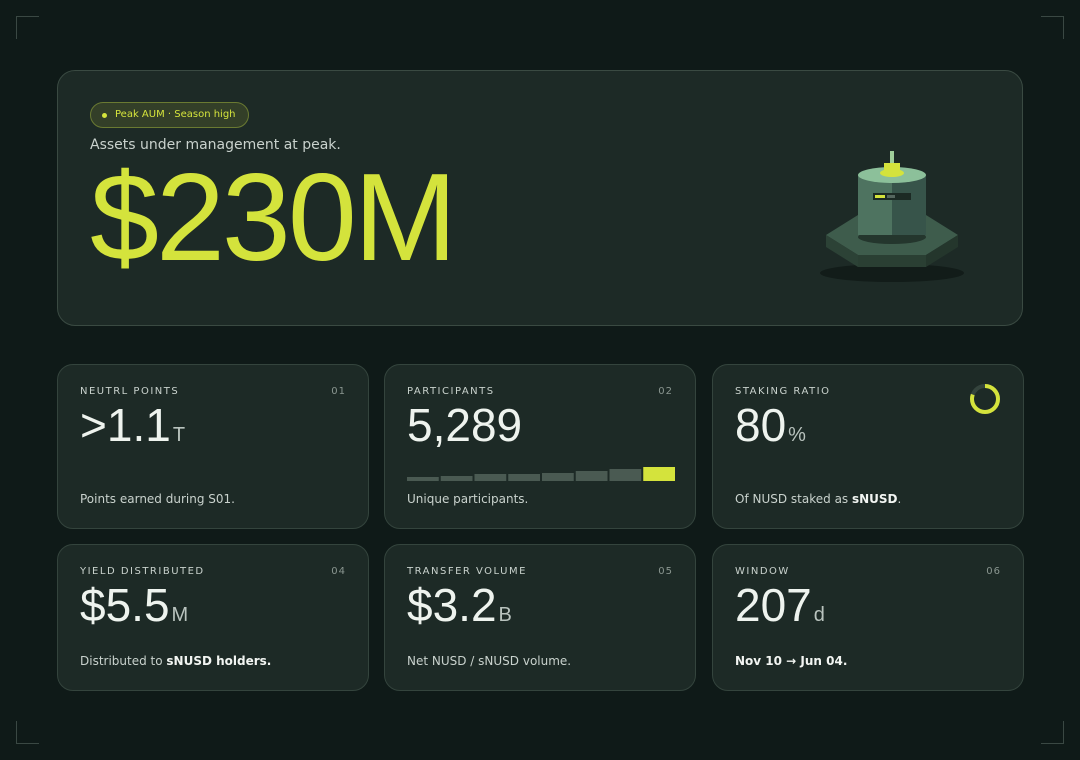 This screenshot has width=1080, height=760. I want to click on caption-part: Unique participants., so click(468, 499).